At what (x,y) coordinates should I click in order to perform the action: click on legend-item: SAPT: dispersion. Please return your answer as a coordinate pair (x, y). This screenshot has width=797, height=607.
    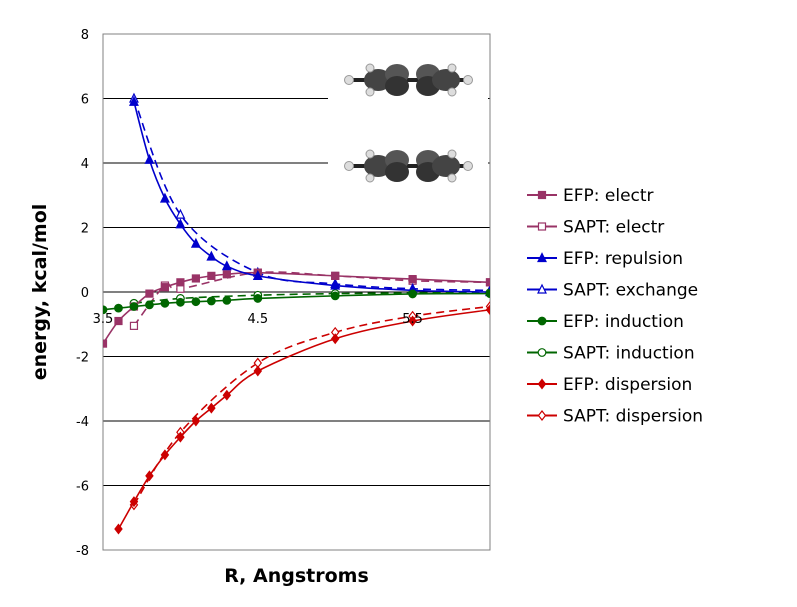
    Looking at the image, I should click on (615, 417).